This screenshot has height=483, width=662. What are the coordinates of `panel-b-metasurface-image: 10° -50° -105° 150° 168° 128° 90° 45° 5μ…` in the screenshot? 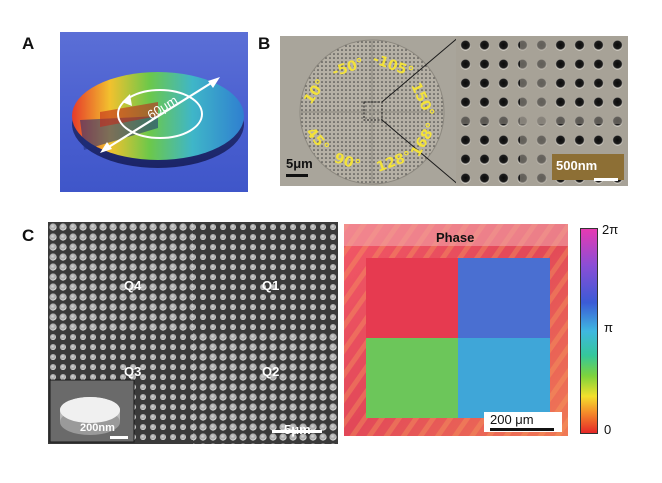 It's located at (370, 111).